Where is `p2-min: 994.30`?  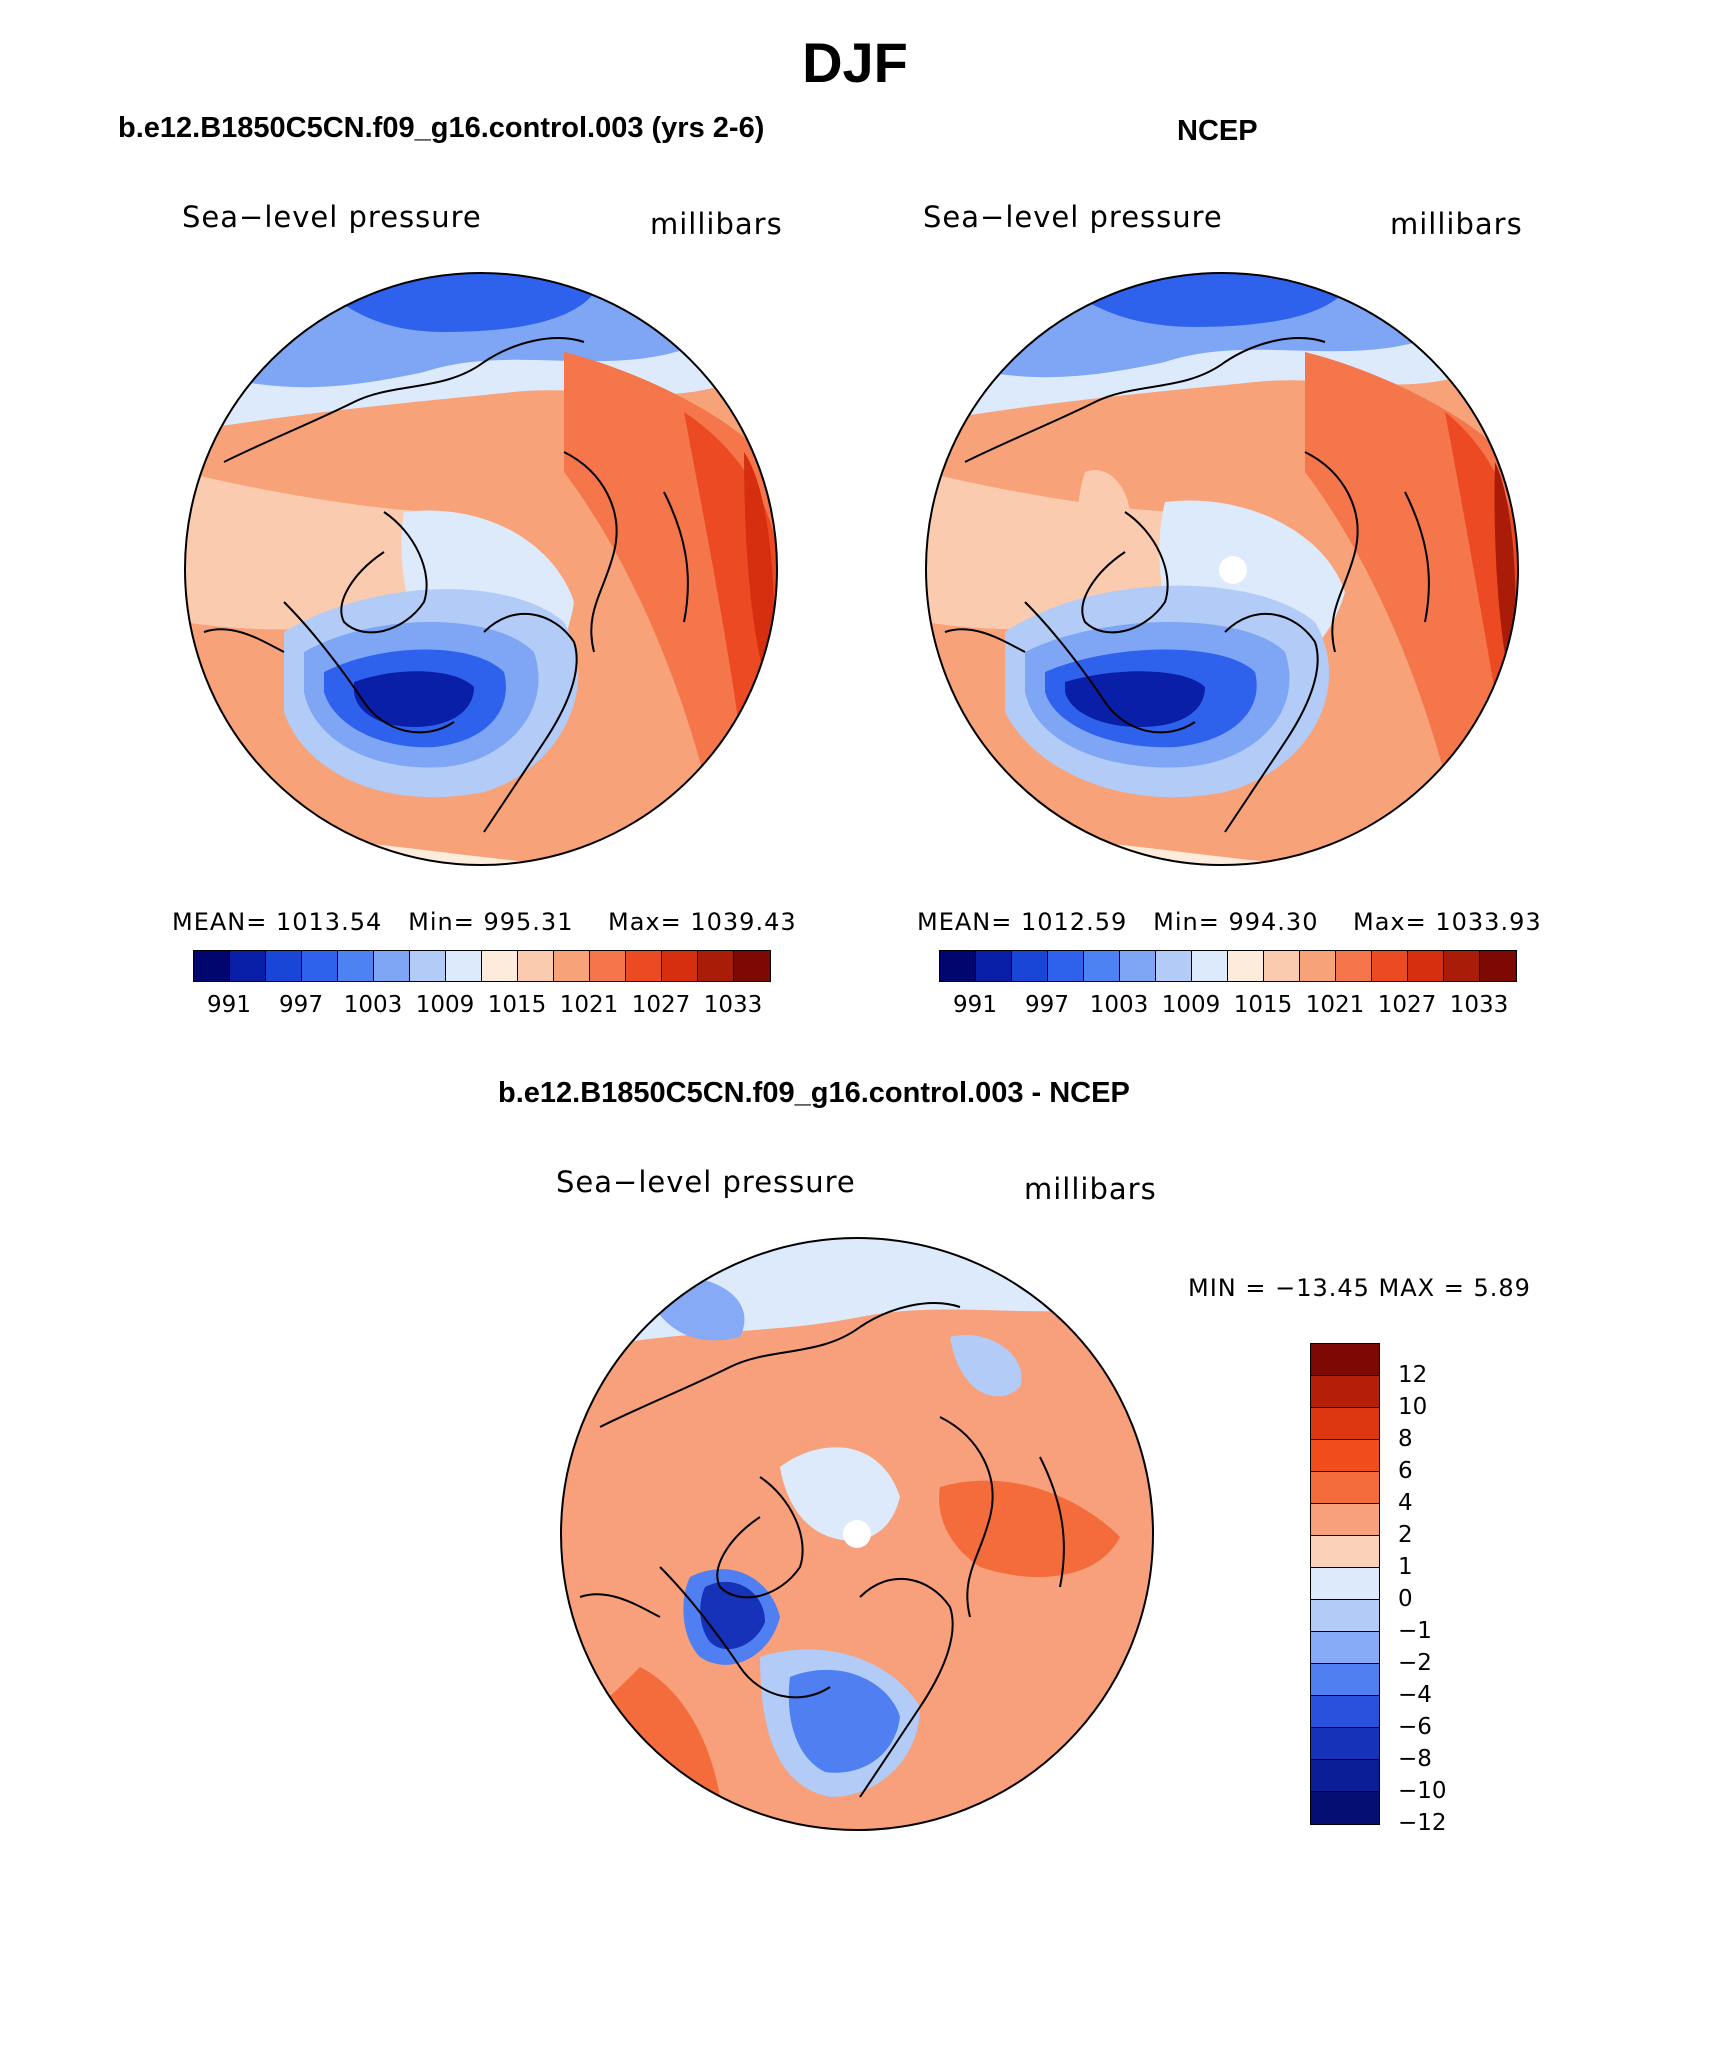 p2-min: 994.30 is located at coordinates (1273, 922).